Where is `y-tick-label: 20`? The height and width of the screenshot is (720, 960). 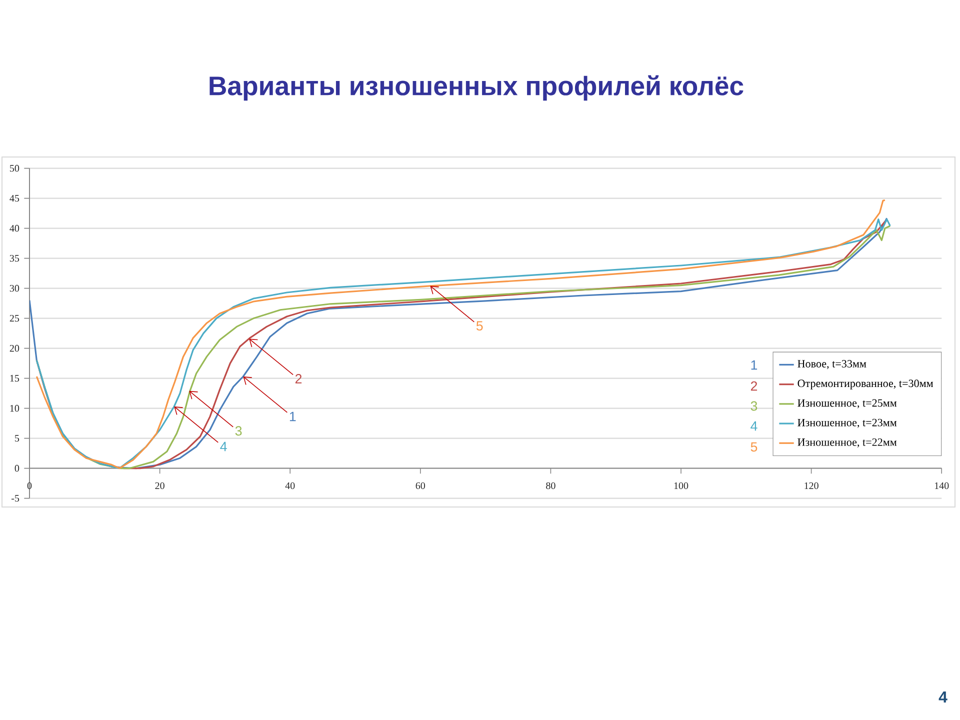
y-tick-label: 20 is located at coordinates (15, 348).